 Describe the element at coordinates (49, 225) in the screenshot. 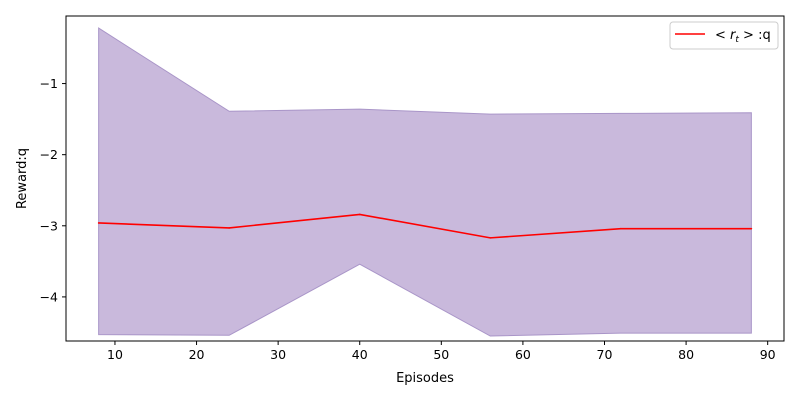

I see `y-tick-label: −3` at that location.